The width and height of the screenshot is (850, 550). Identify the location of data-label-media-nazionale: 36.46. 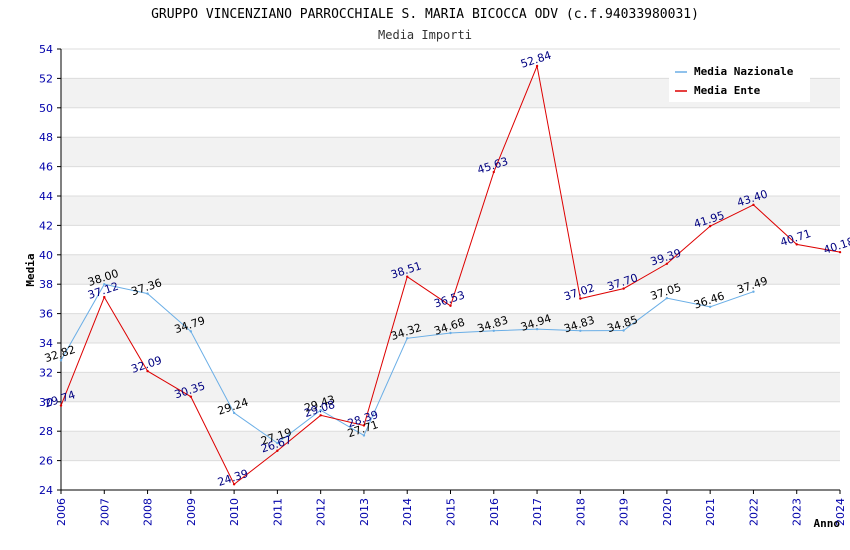
(709, 300).